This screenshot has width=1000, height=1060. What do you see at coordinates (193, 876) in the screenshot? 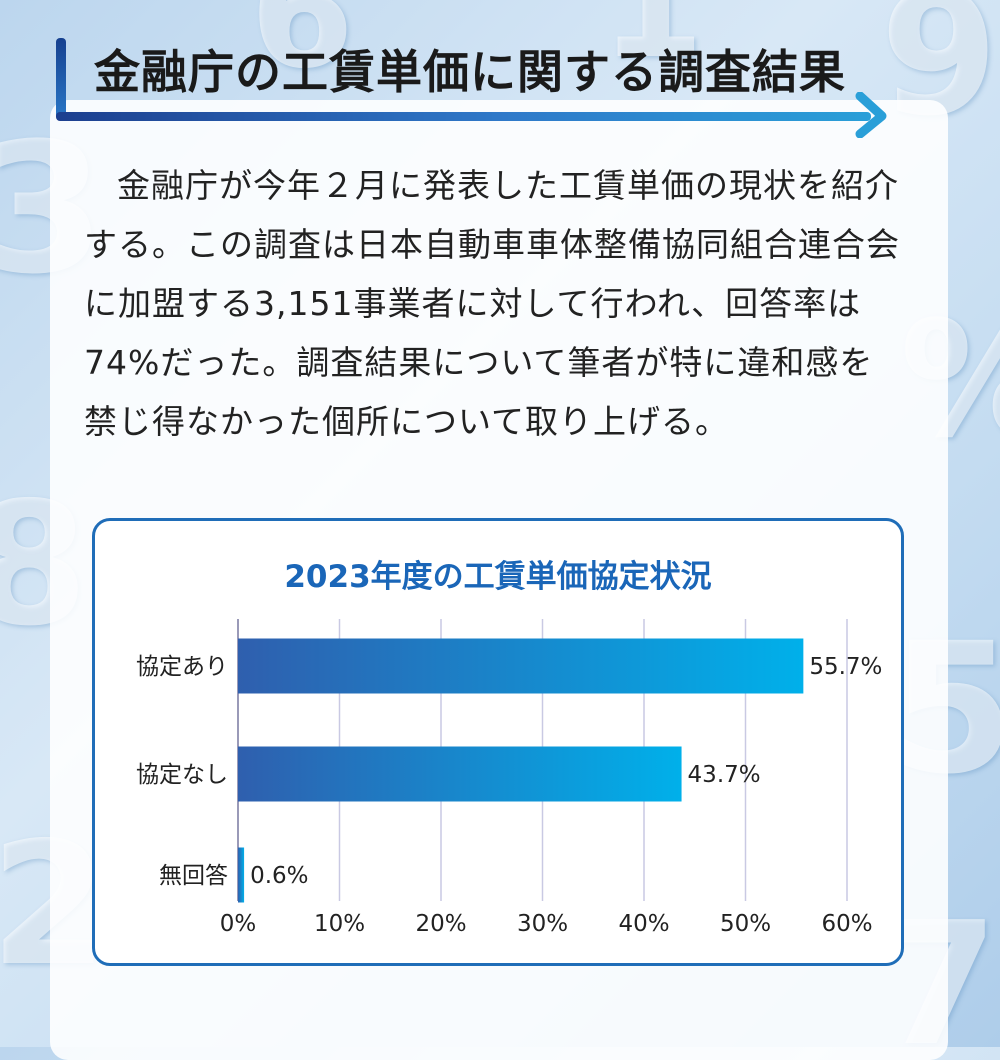
I see `category-label: 無回答` at bounding box center [193, 876].